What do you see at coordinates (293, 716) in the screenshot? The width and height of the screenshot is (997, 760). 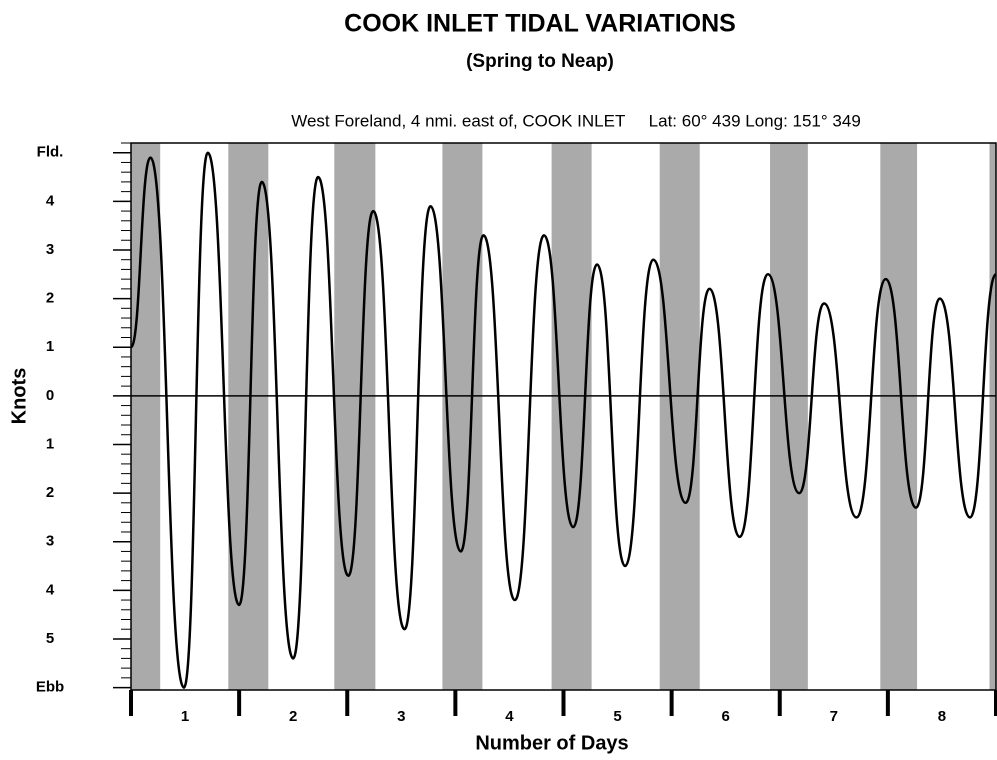 I see `x-tick-label: 2` at bounding box center [293, 716].